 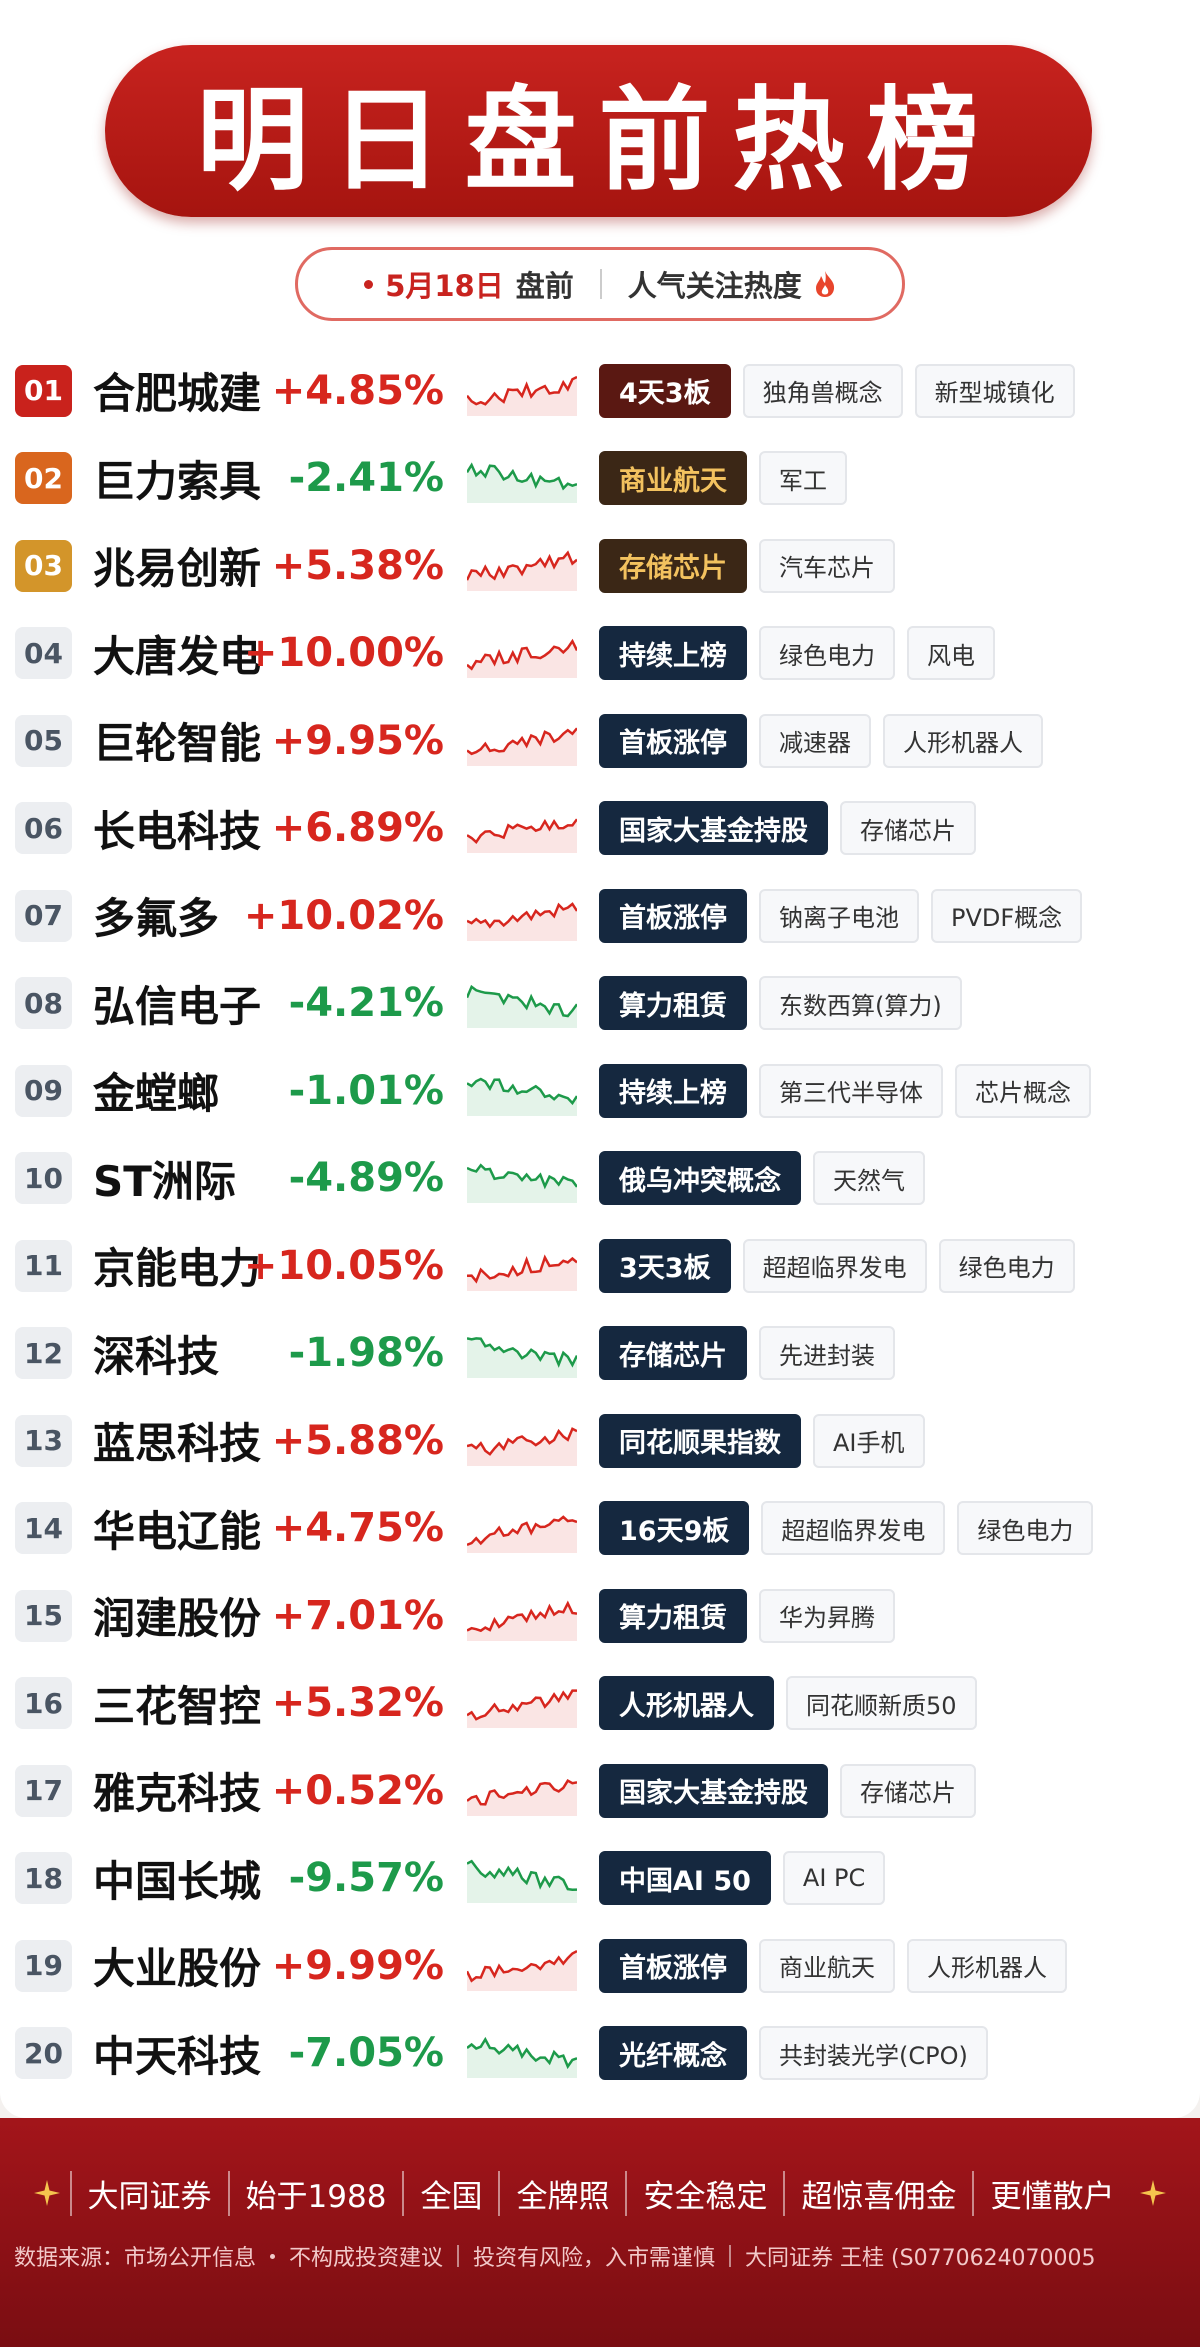 I want to click on row: 14 华电辽能 +4.75% 16天9板 超超临界发电 绿色电力, so click(x=600, y=1529).